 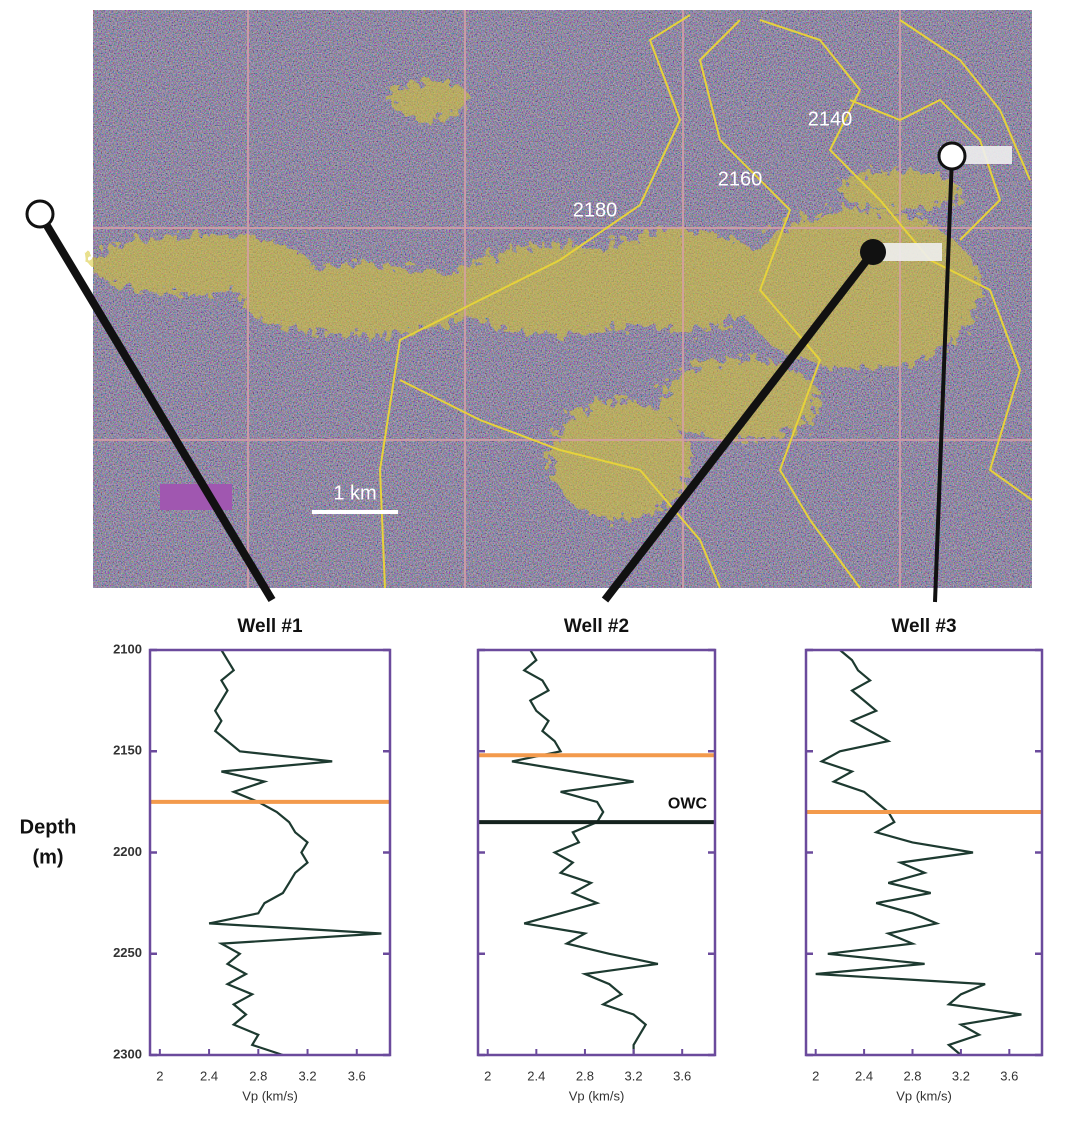 What do you see at coordinates (270, 626) in the screenshot?
I see `chart-title: Well #1` at bounding box center [270, 626].